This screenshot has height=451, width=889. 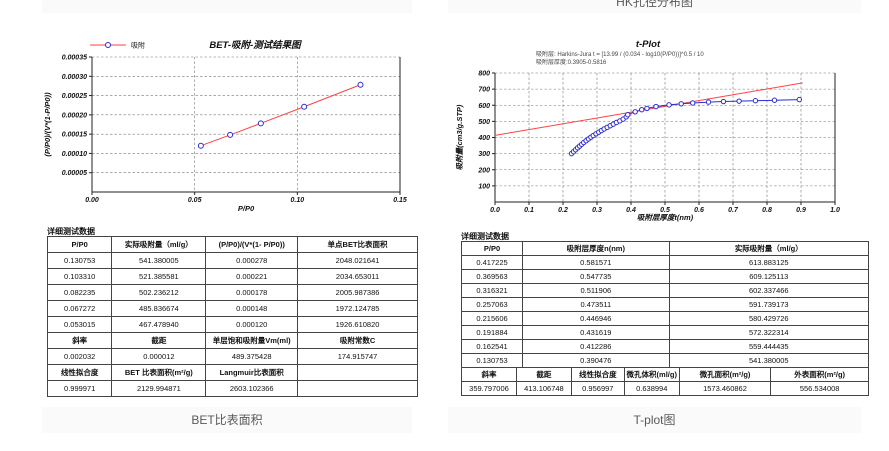 I want to click on table-row: 0.999971 2129.994871 2603.102366, so click(x=232, y=388).